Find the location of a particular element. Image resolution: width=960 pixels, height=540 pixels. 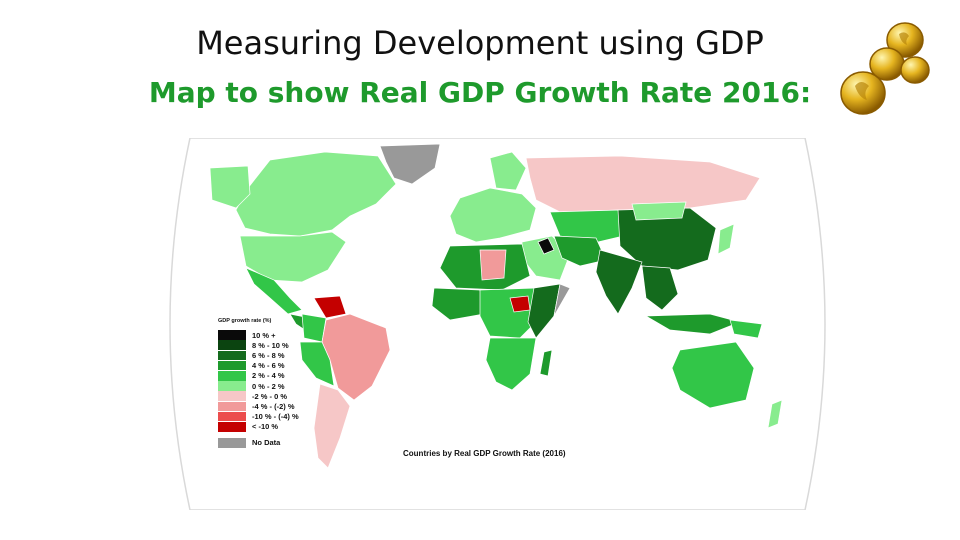

legend-item: -2 % - 0 % is located at coordinates (283, 396).